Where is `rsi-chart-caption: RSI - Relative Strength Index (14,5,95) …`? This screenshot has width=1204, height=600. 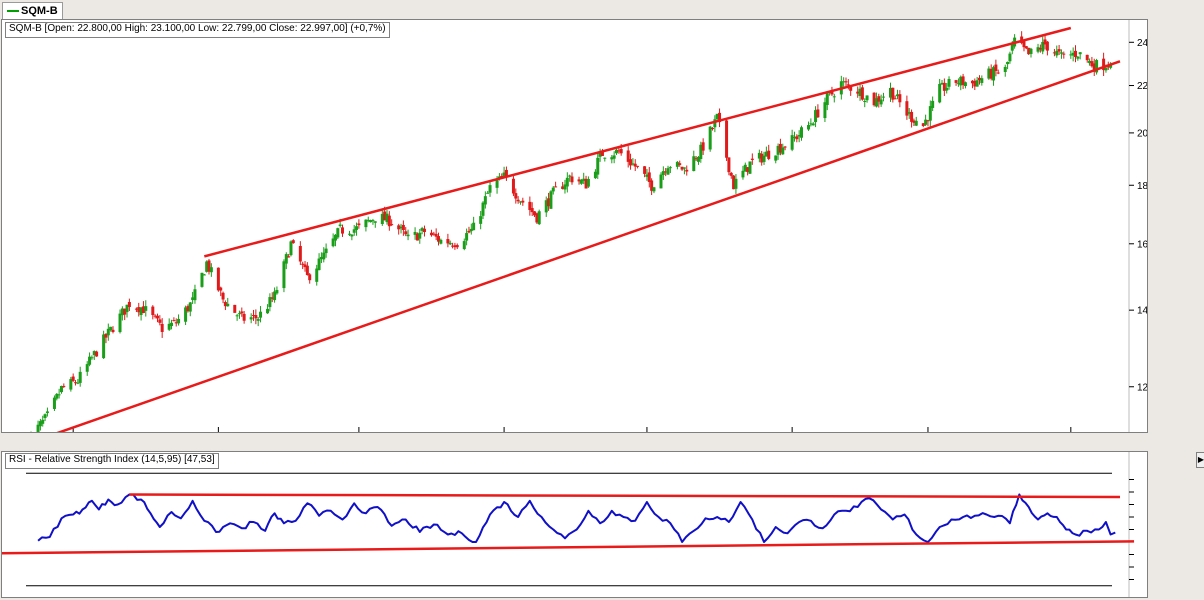
rsi-chart-caption: RSI - Relative Strength Index (14,5,95) … is located at coordinates (112, 461).